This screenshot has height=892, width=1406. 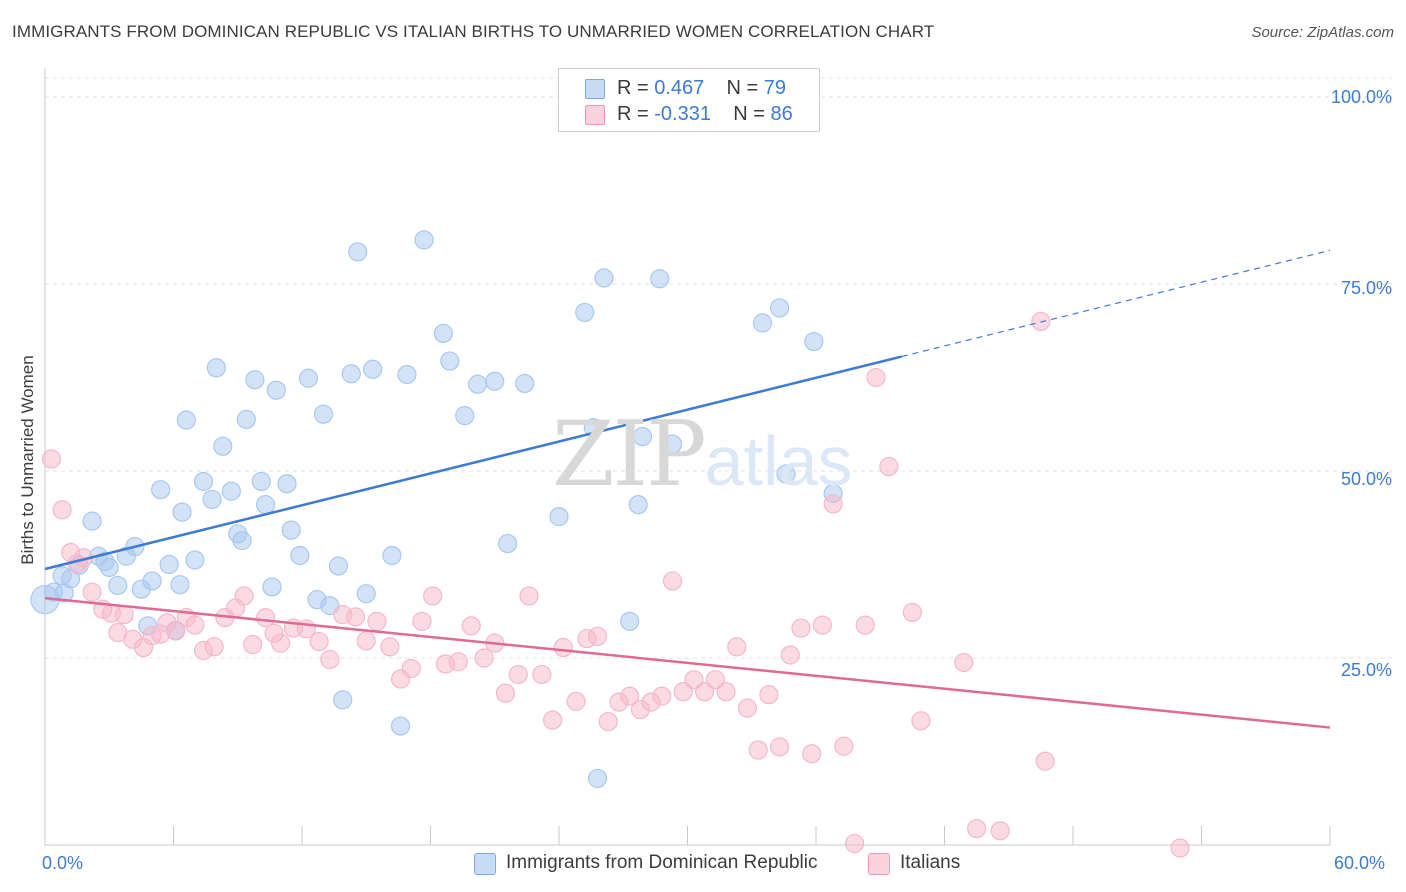 I want to click on trend-line-italians, so click(x=687, y=662).